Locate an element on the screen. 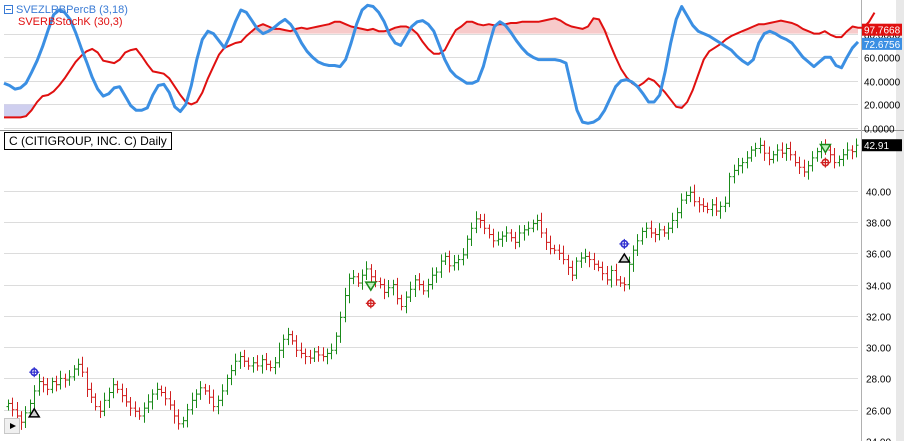  legend-stochk-label: SVERBStochK (30,3) is located at coordinates (70, 22).